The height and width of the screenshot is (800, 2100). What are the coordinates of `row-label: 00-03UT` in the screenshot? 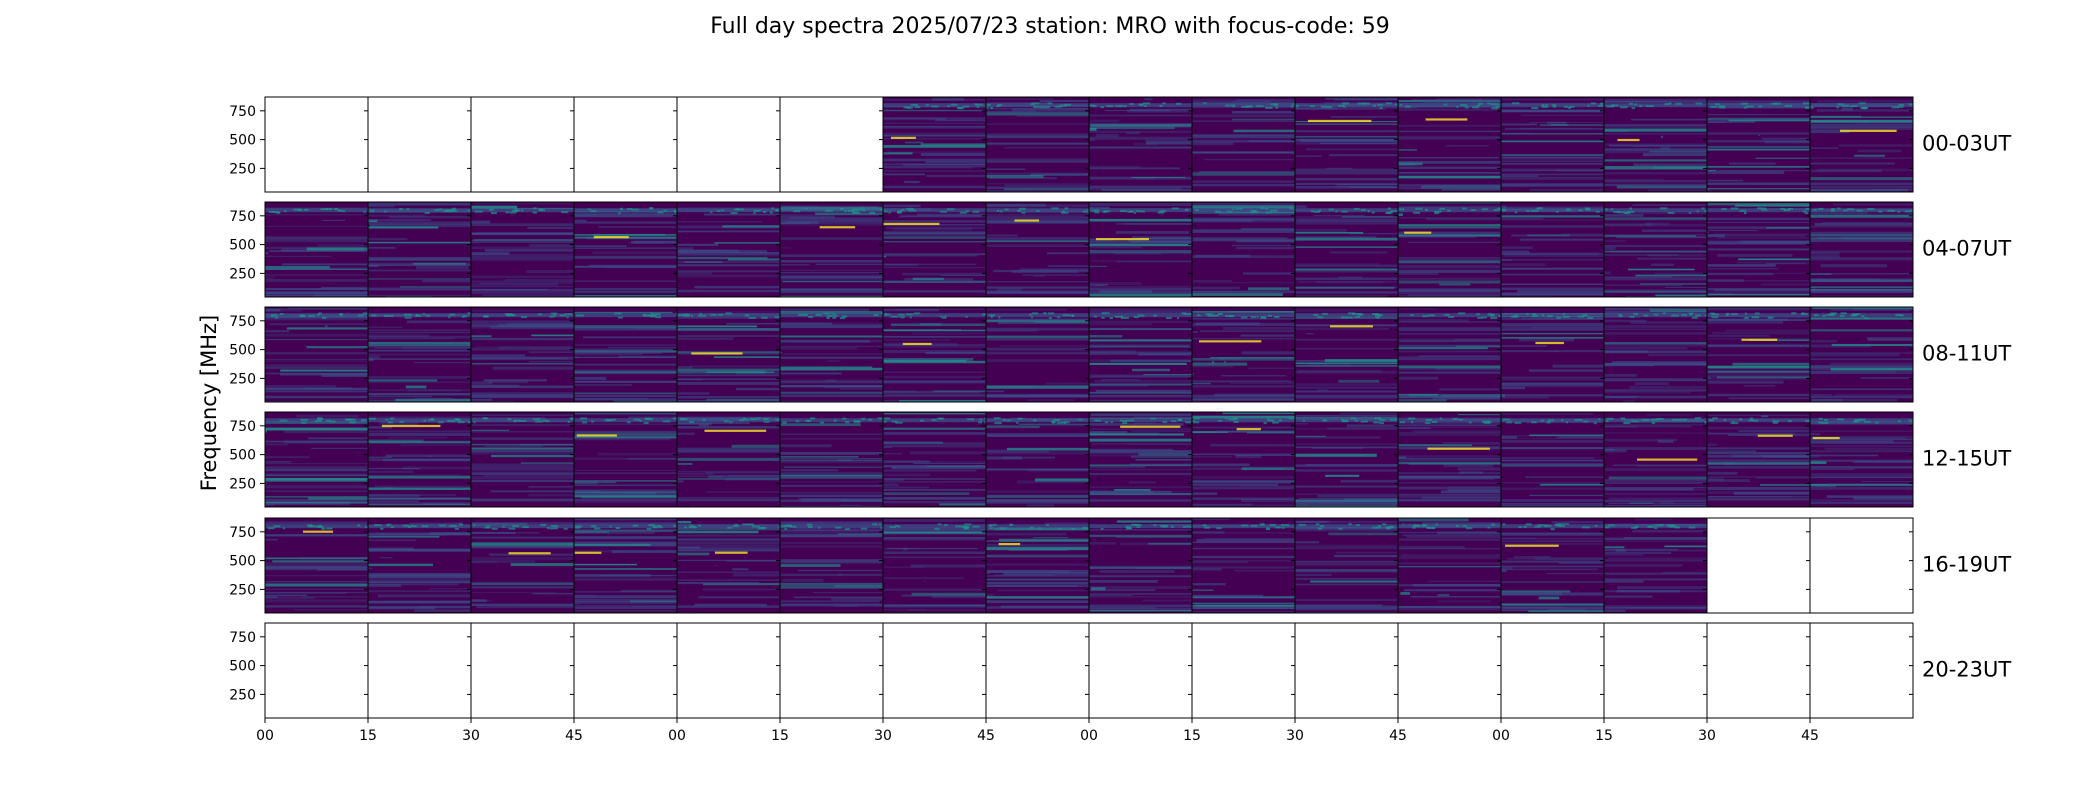 It's located at (1966, 144).